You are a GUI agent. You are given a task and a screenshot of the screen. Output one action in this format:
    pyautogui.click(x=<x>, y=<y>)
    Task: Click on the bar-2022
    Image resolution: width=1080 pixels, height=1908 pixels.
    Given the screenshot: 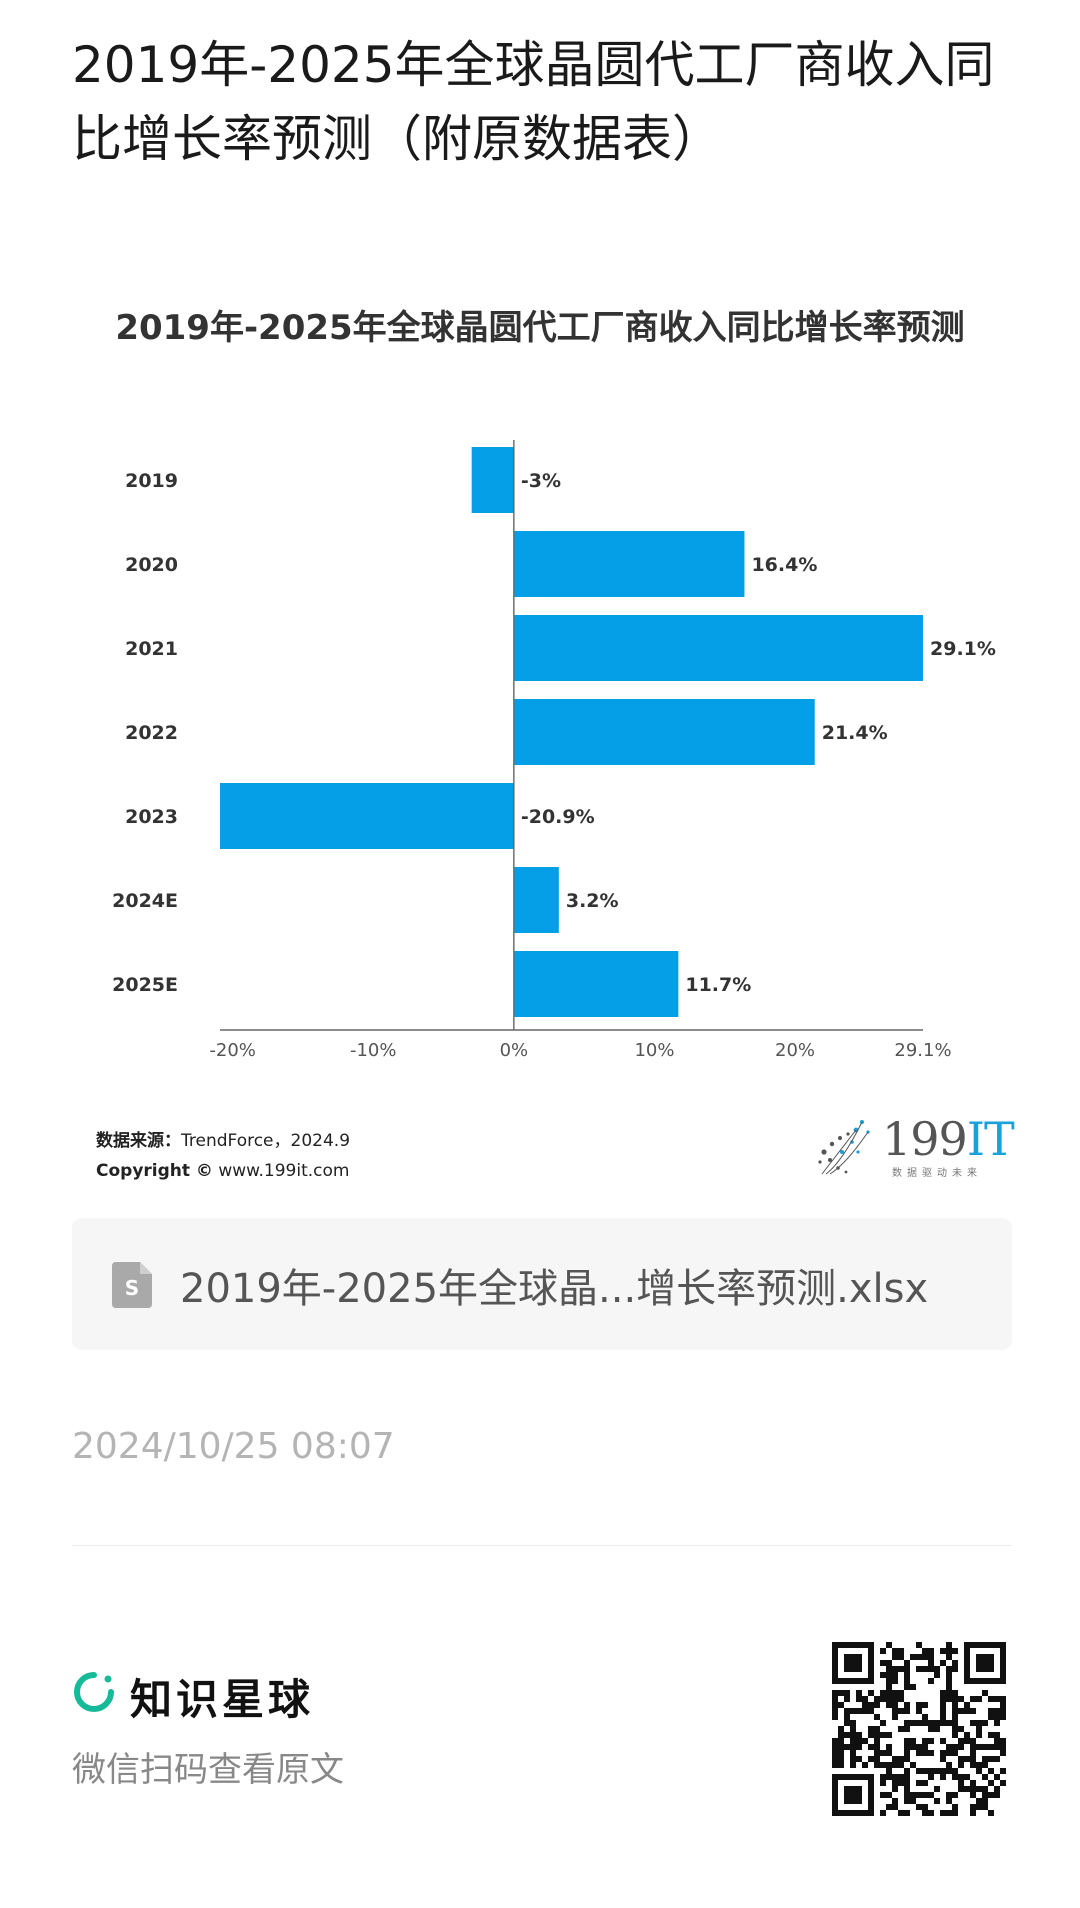 What is the action you would take?
    pyautogui.click(x=664, y=732)
    